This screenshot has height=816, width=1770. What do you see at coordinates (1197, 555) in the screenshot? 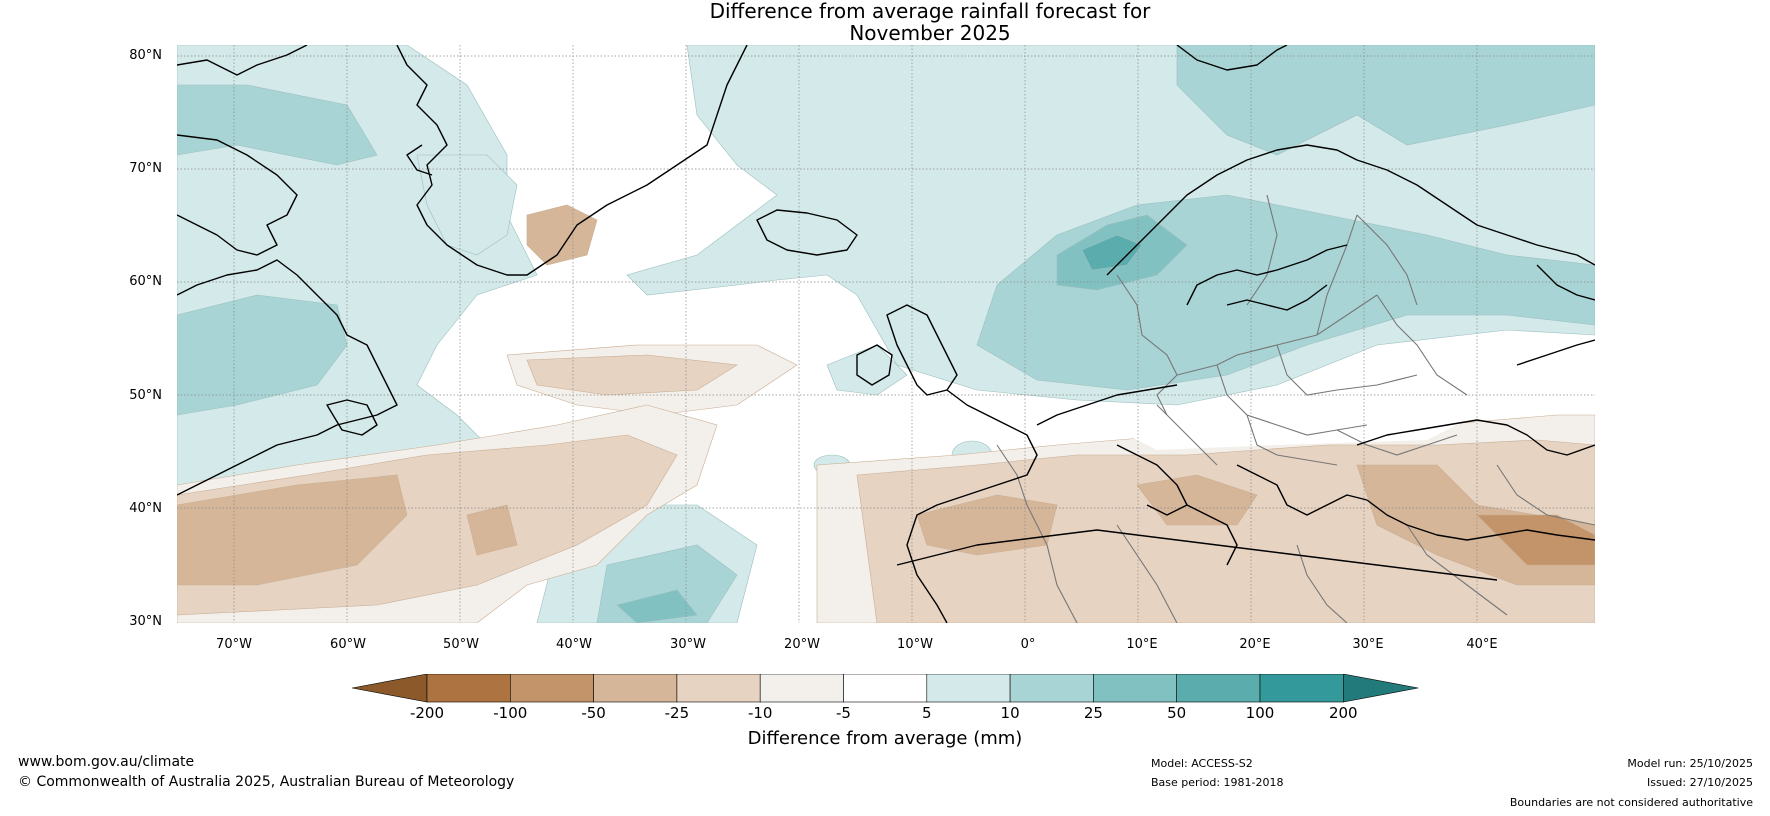
I see `north-africa-coast` at bounding box center [1197, 555].